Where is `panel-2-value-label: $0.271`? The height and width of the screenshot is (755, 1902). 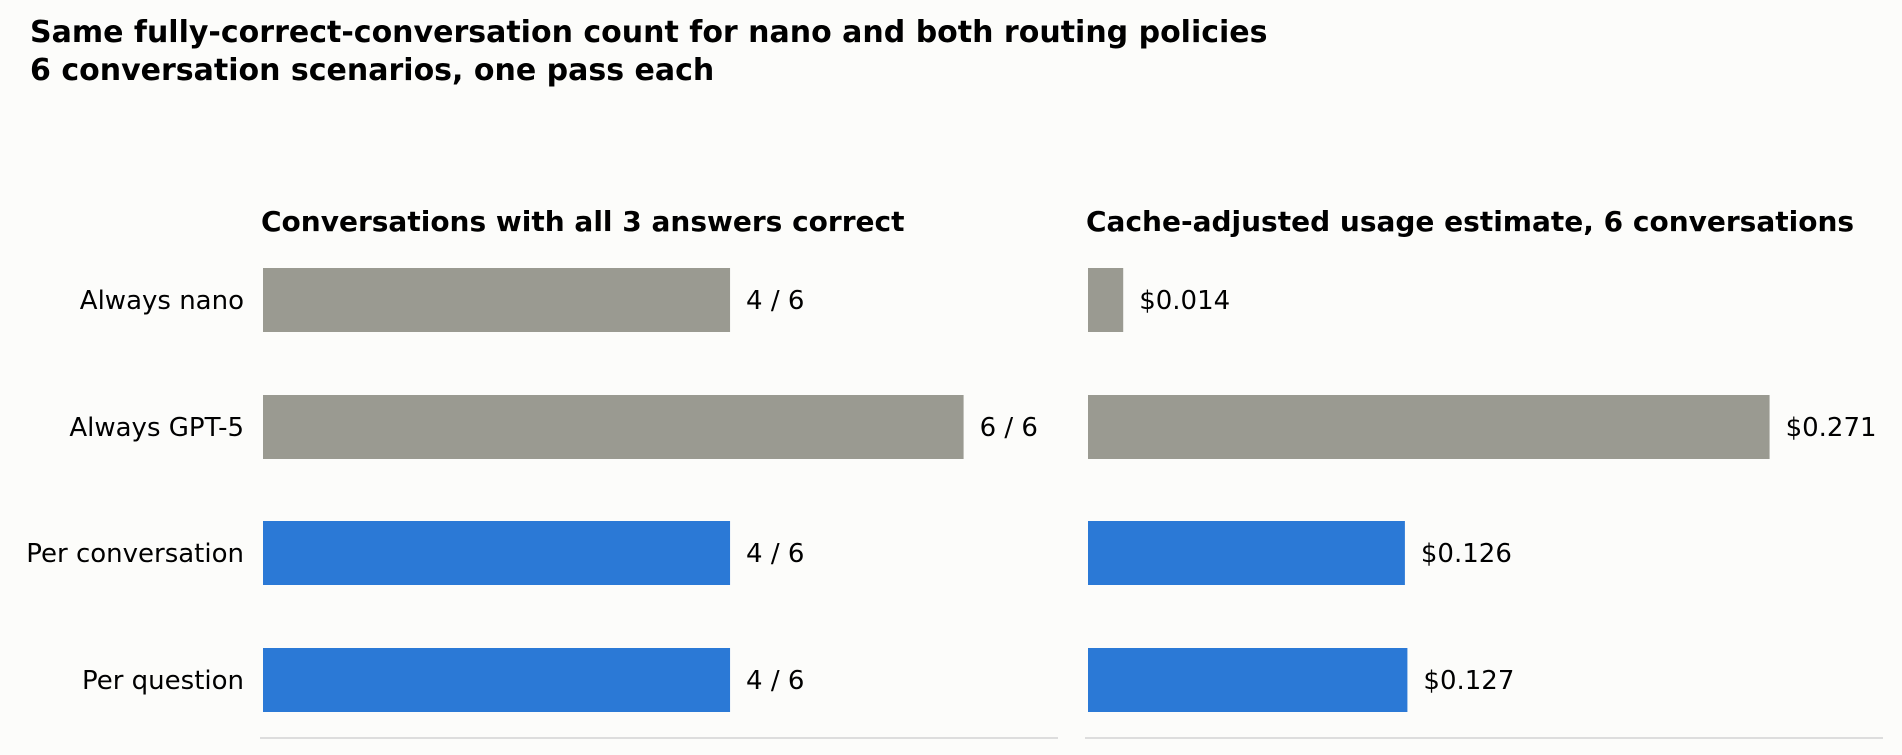
panel-2-value-label: $0.271 is located at coordinates (1831, 428).